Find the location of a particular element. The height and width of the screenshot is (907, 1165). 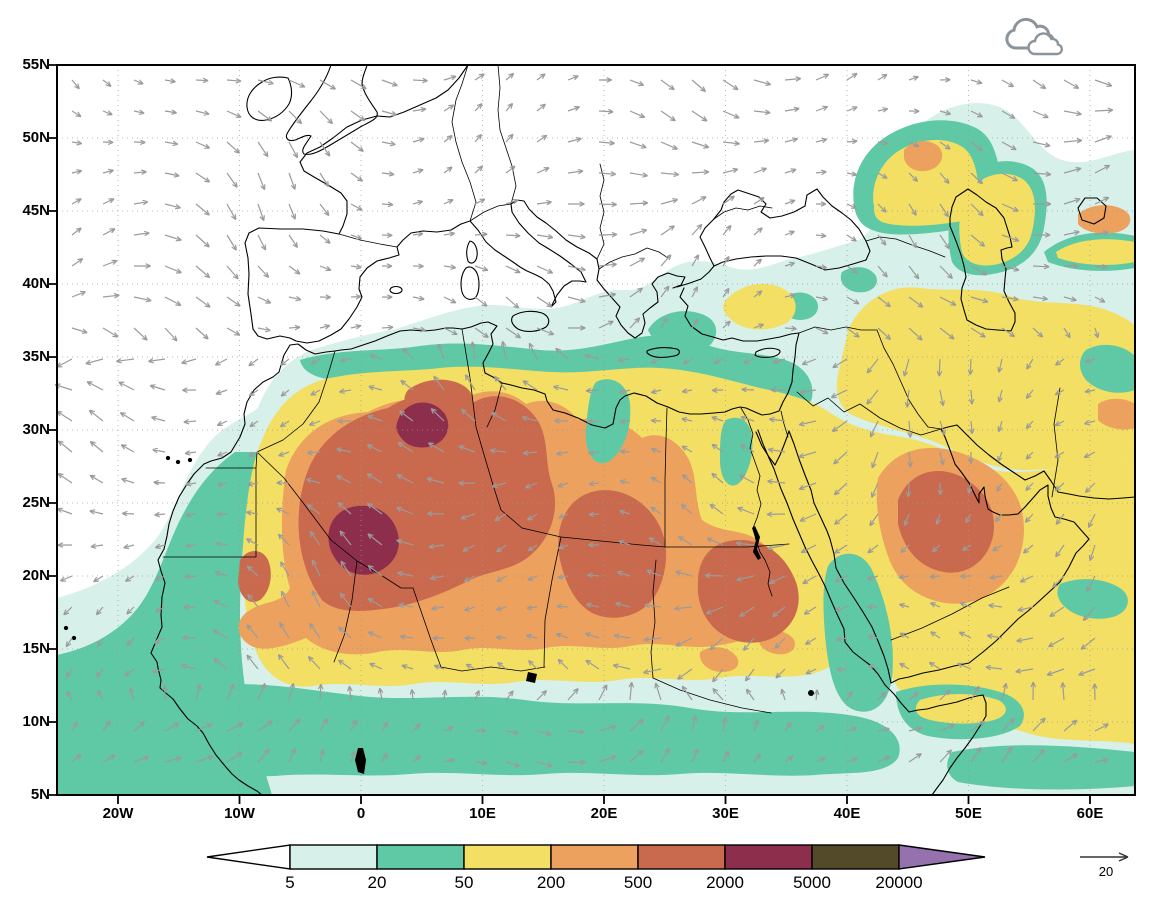

islands-canary is located at coordinates (179, 460).